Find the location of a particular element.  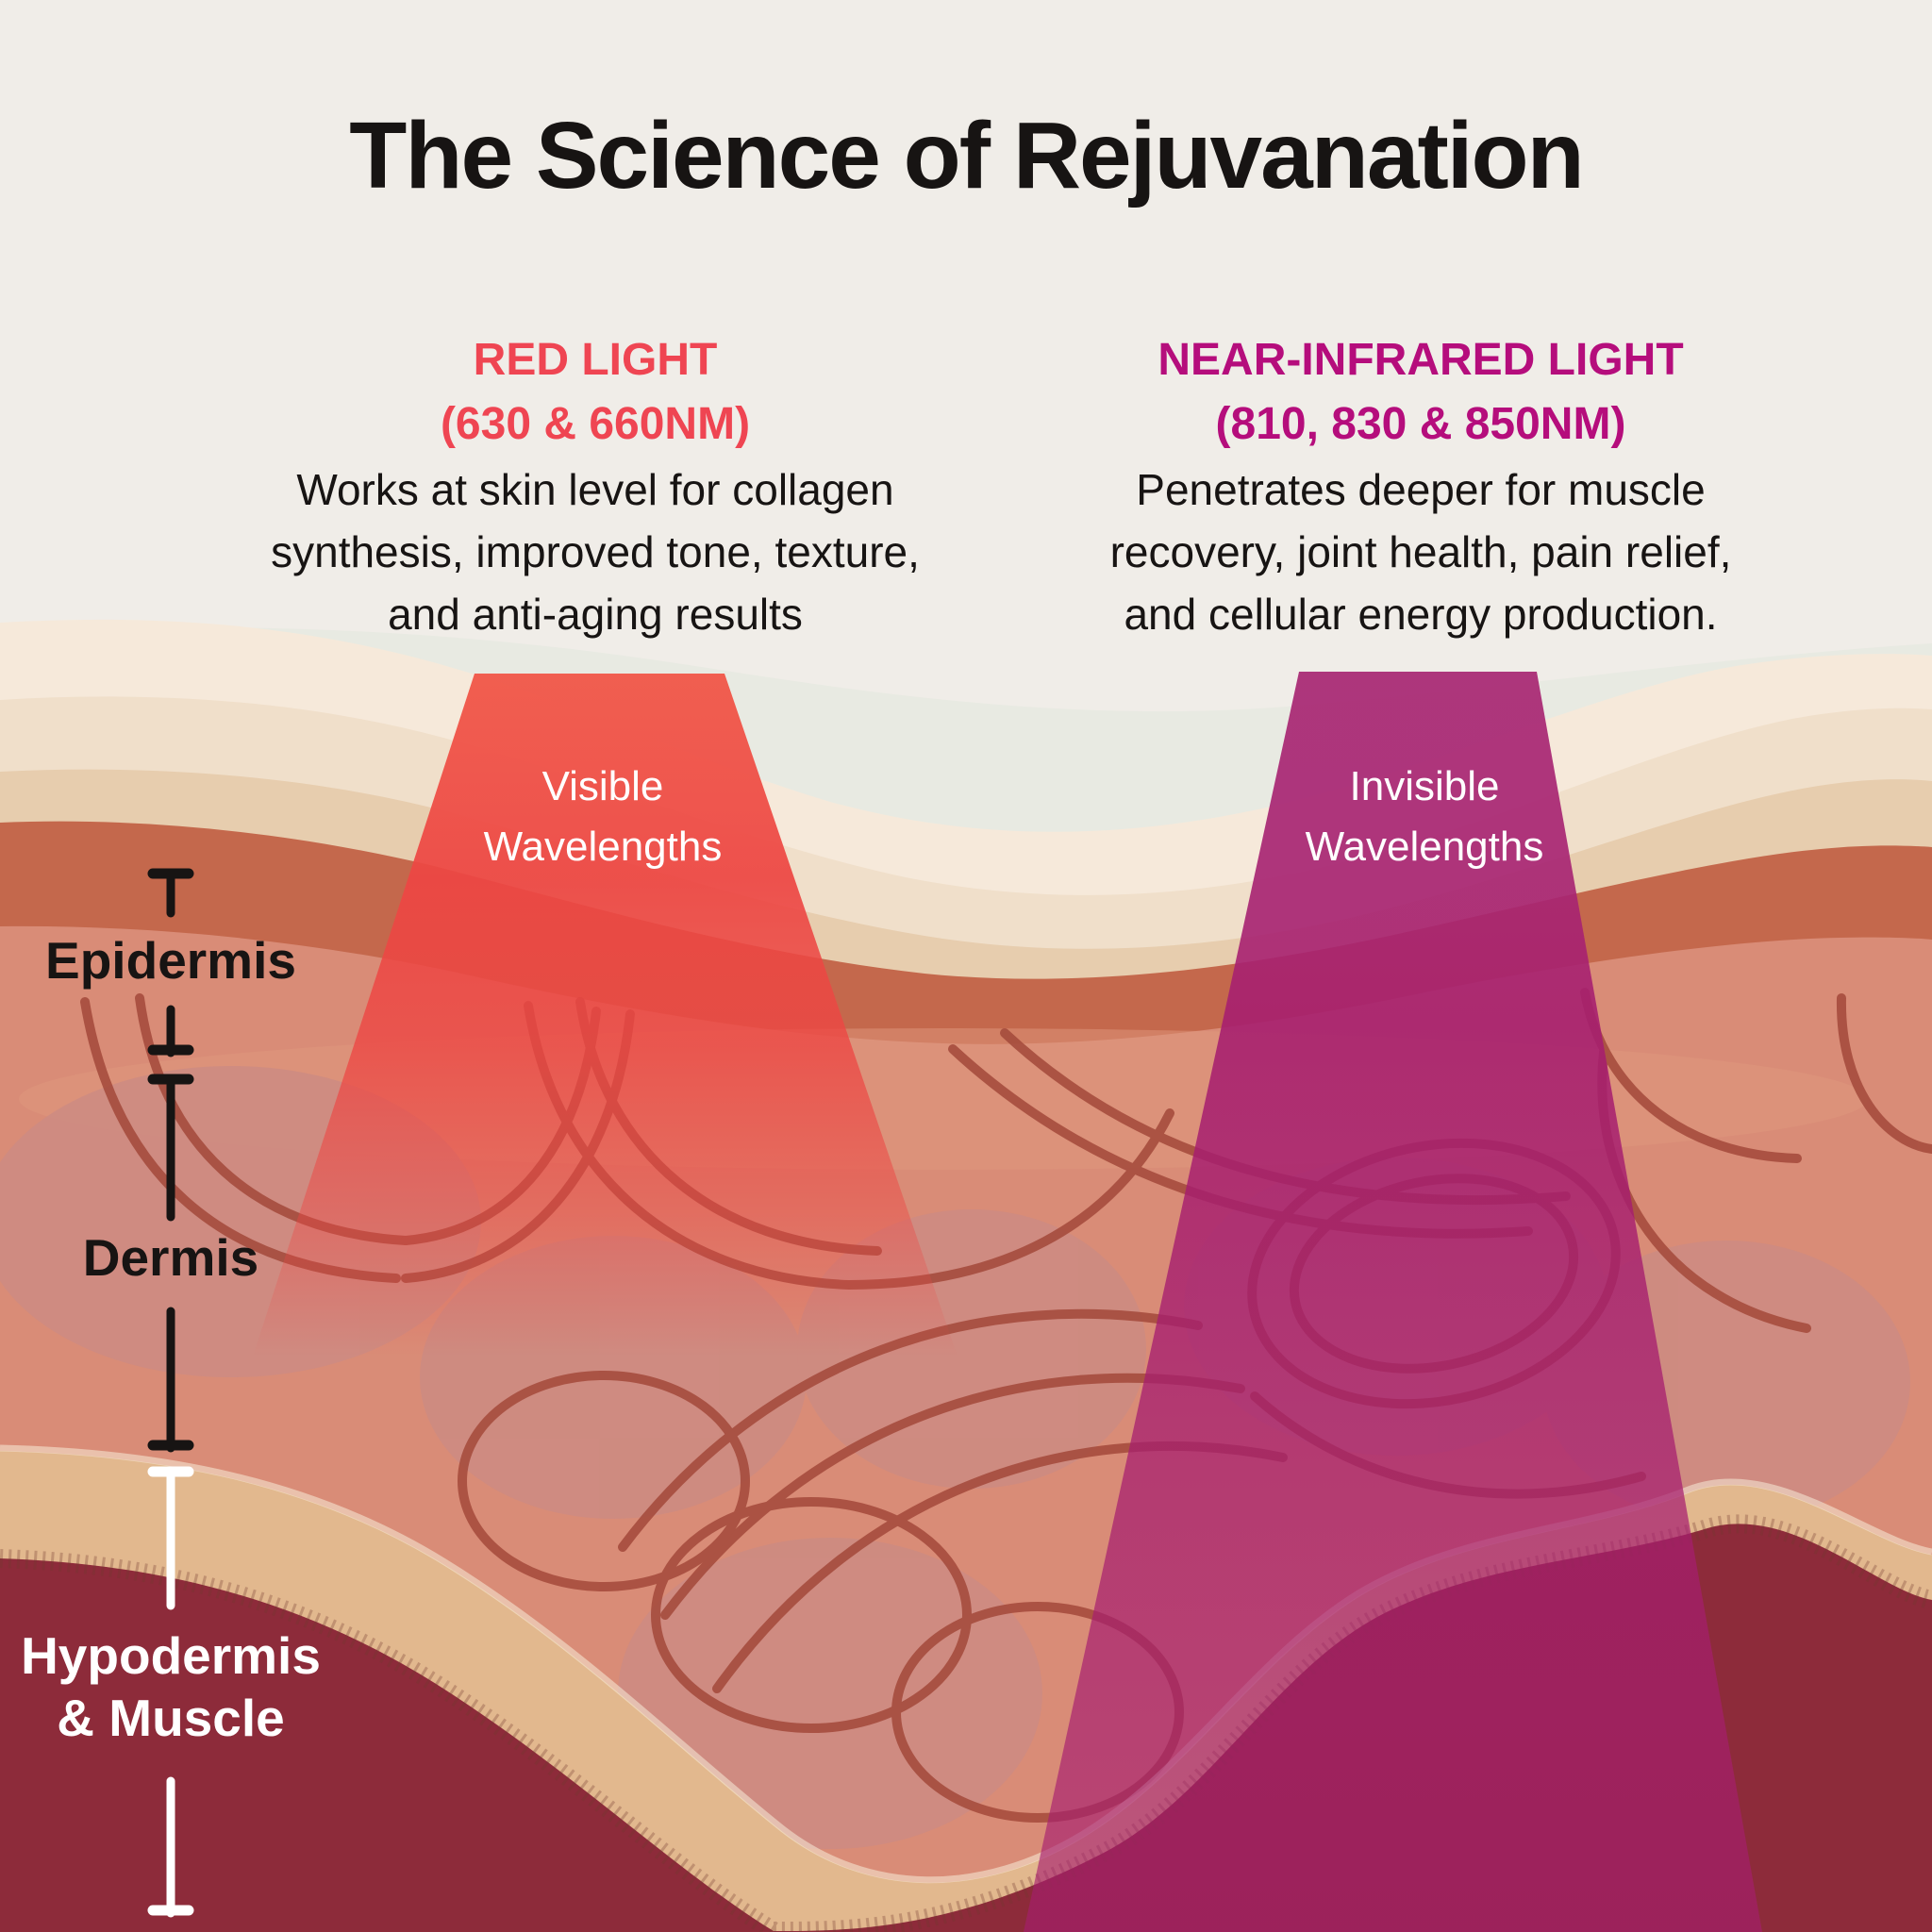

dermis-pocket is located at coordinates (830, 1694).